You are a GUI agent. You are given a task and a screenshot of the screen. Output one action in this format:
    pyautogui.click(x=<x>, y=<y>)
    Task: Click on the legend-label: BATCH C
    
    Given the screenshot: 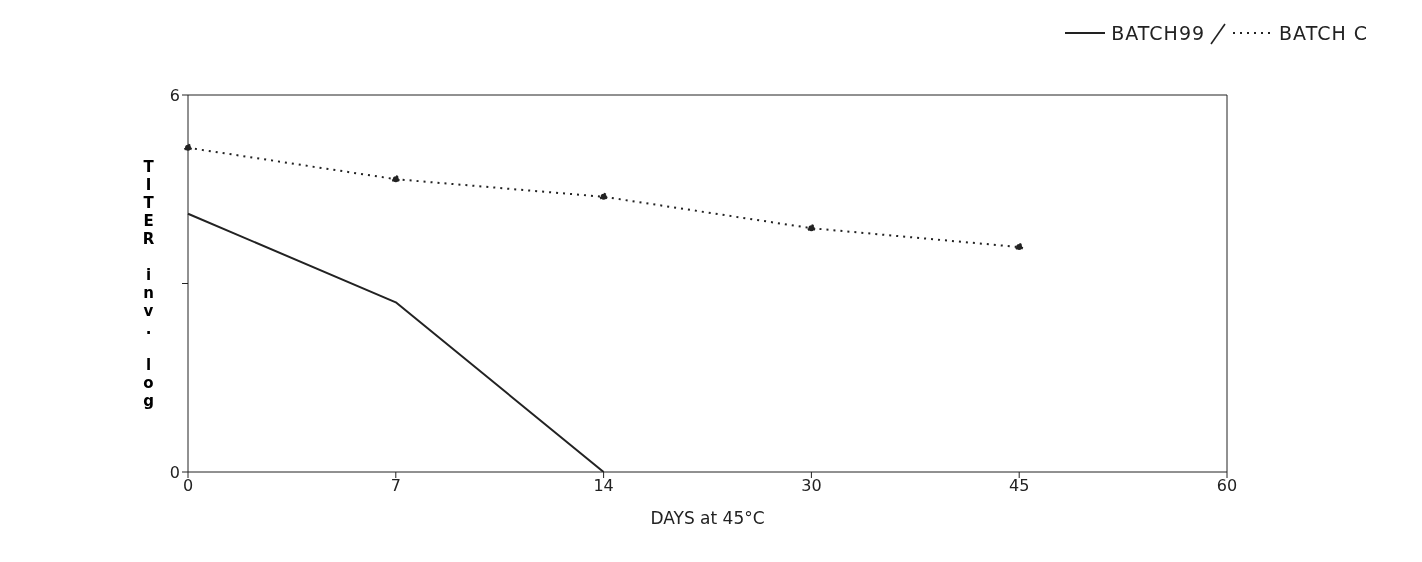 What is the action you would take?
    pyautogui.click(x=1323, y=33)
    